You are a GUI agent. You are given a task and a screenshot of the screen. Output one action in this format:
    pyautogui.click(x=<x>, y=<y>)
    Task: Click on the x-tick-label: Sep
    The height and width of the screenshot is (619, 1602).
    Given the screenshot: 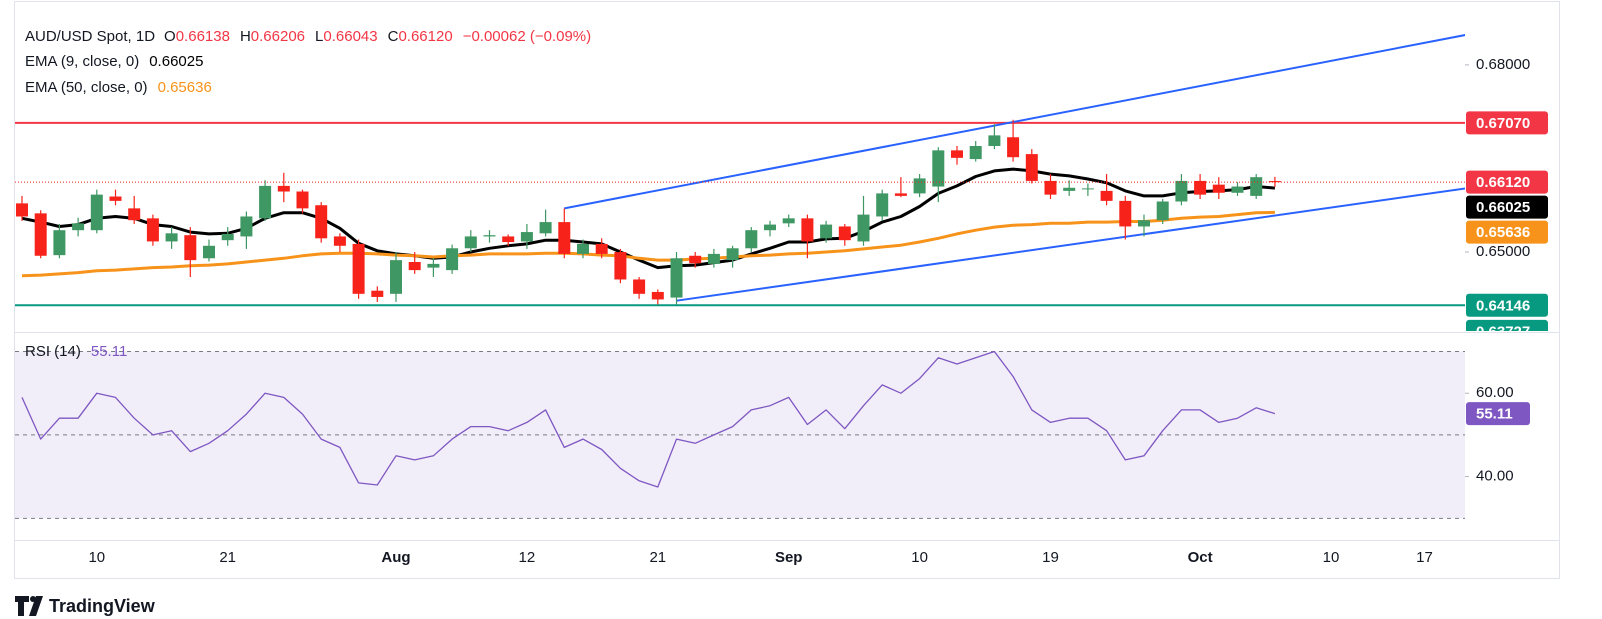 What is the action you would take?
    pyautogui.click(x=789, y=557)
    